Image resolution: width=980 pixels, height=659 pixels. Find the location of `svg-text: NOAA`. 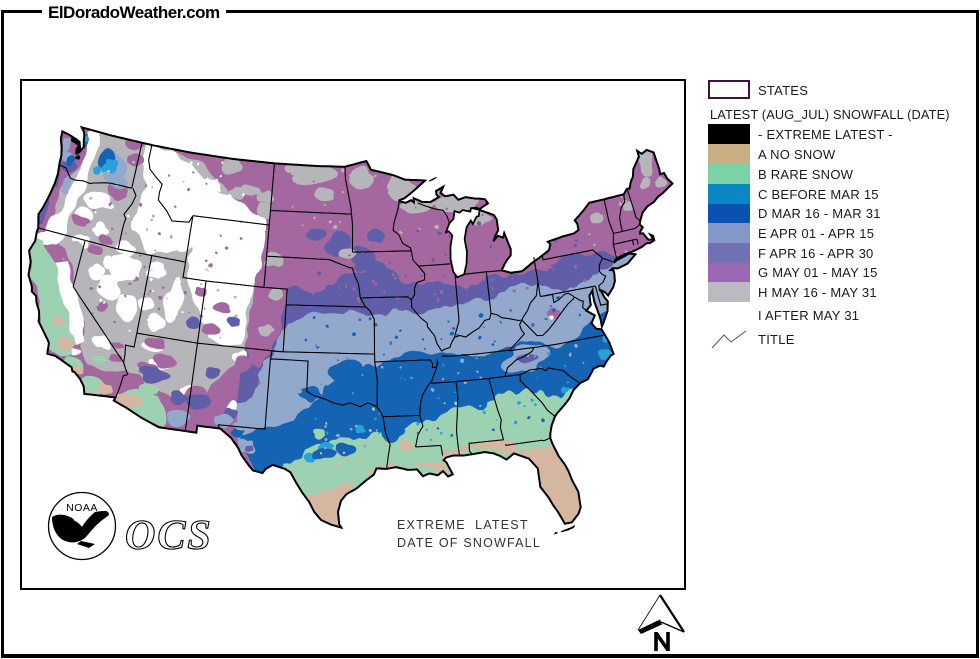

svg-text: NOAA is located at coordinates (82, 508).